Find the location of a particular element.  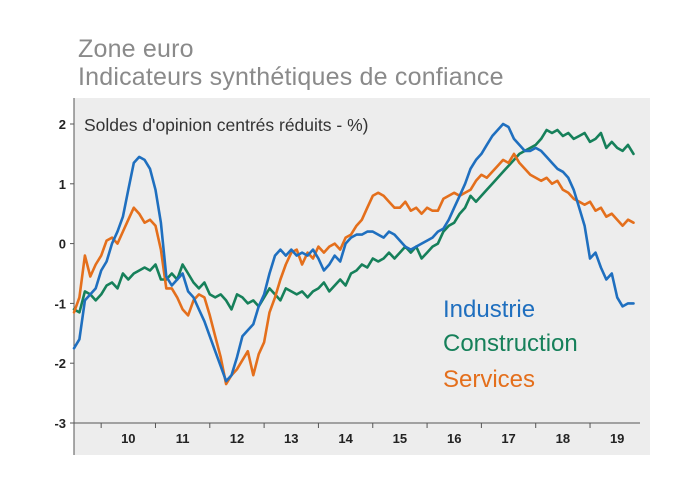

x-tick-label: 13 is located at coordinates (291, 438).